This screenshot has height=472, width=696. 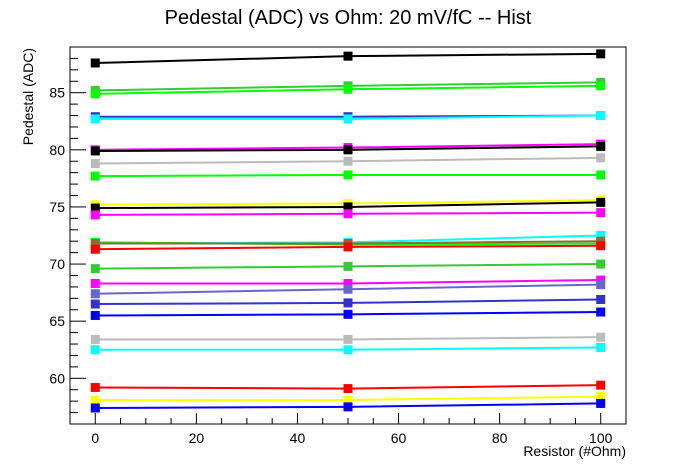 I want to click on y-axis-label: Pedestal (ADC), so click(x=28, y=96).